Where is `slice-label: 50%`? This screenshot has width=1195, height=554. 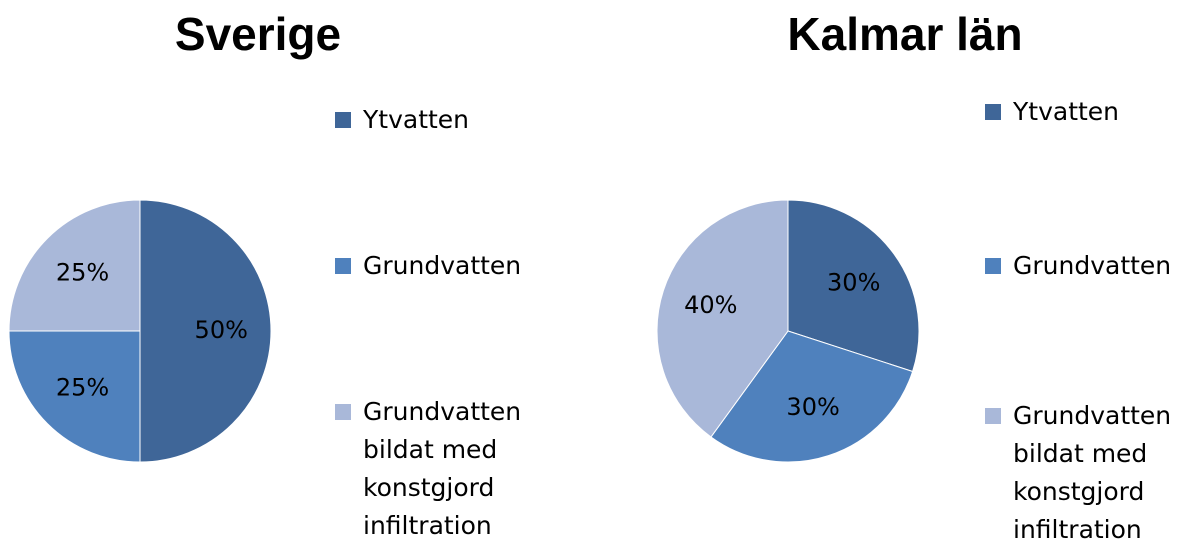 slice-label: 50% is located at coordinates (221, 330).